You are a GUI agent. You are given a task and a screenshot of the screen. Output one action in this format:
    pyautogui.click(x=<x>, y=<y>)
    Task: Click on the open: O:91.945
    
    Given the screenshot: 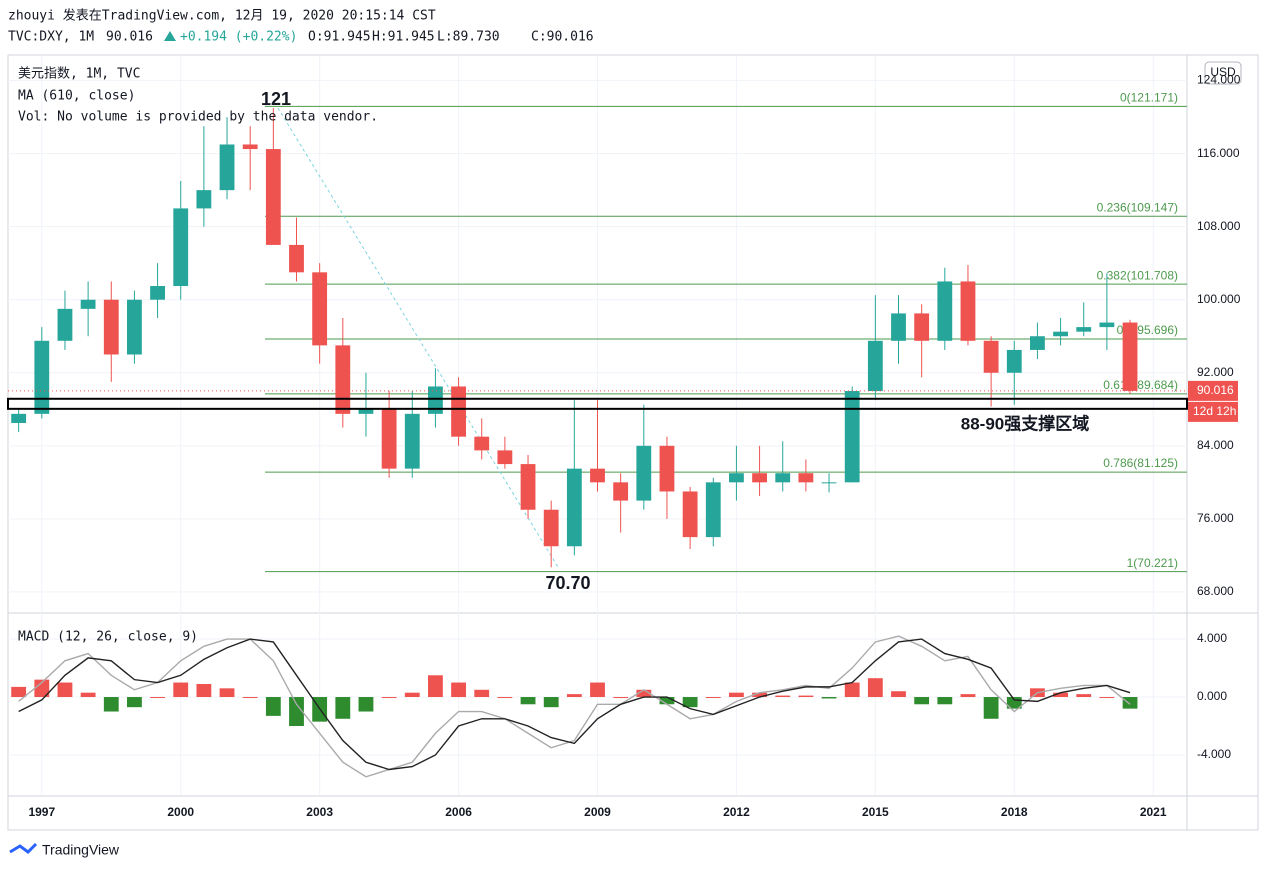 What is the action you would take?
    pyautogui.click(x=339, y=37)
    